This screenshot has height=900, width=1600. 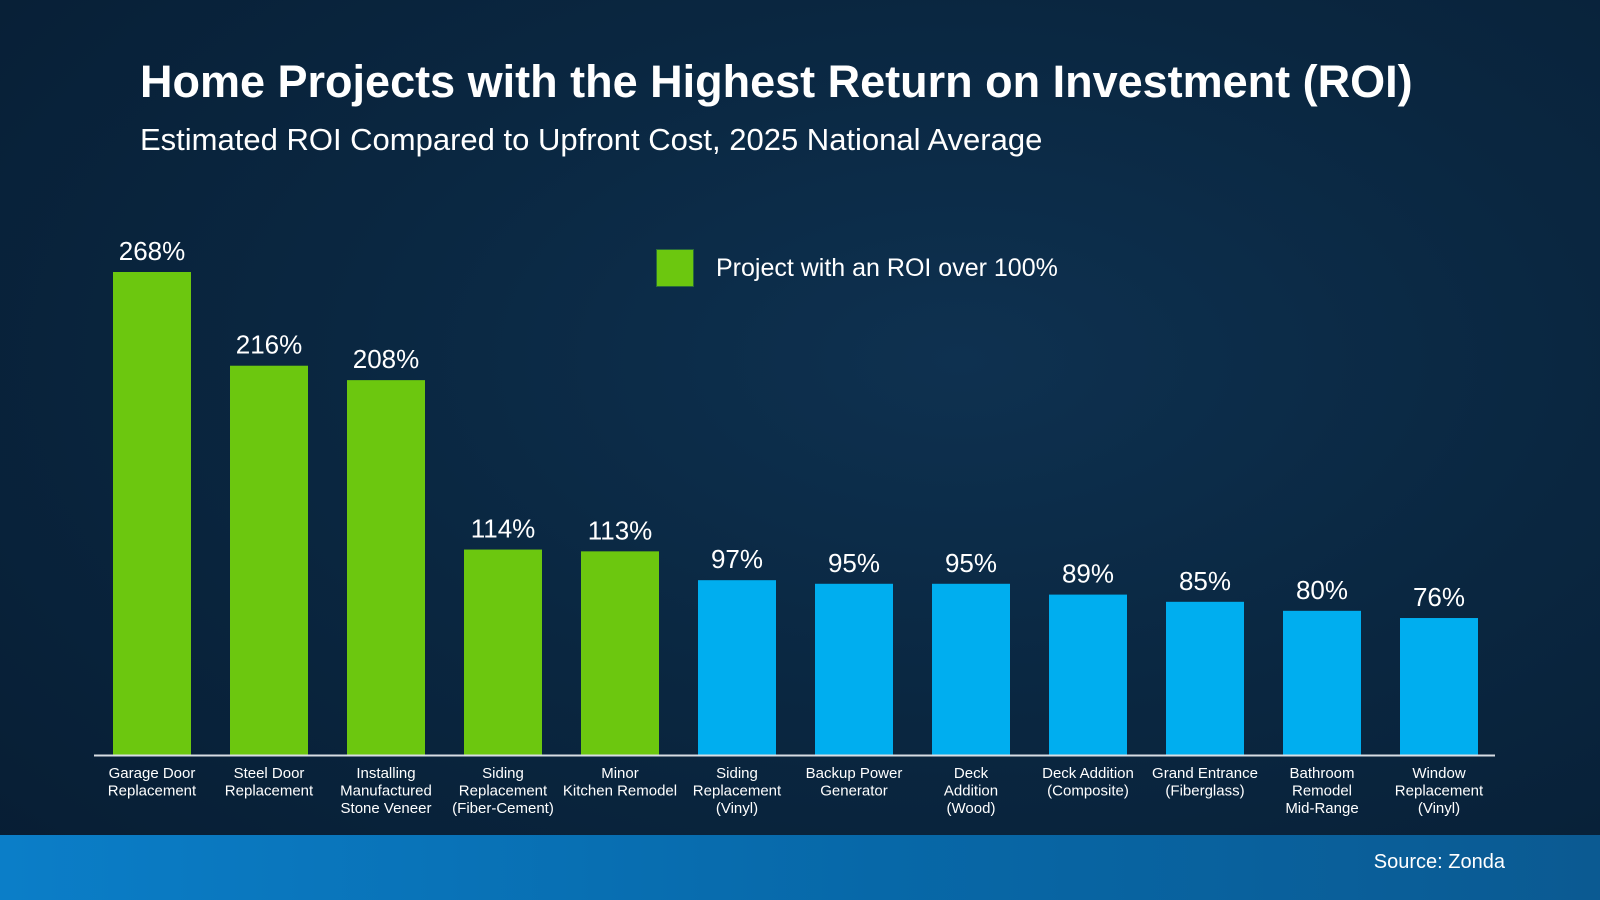 I want to click on category-label: Bathroom Remodel Mid-Range, so click(x=1321, y=791).